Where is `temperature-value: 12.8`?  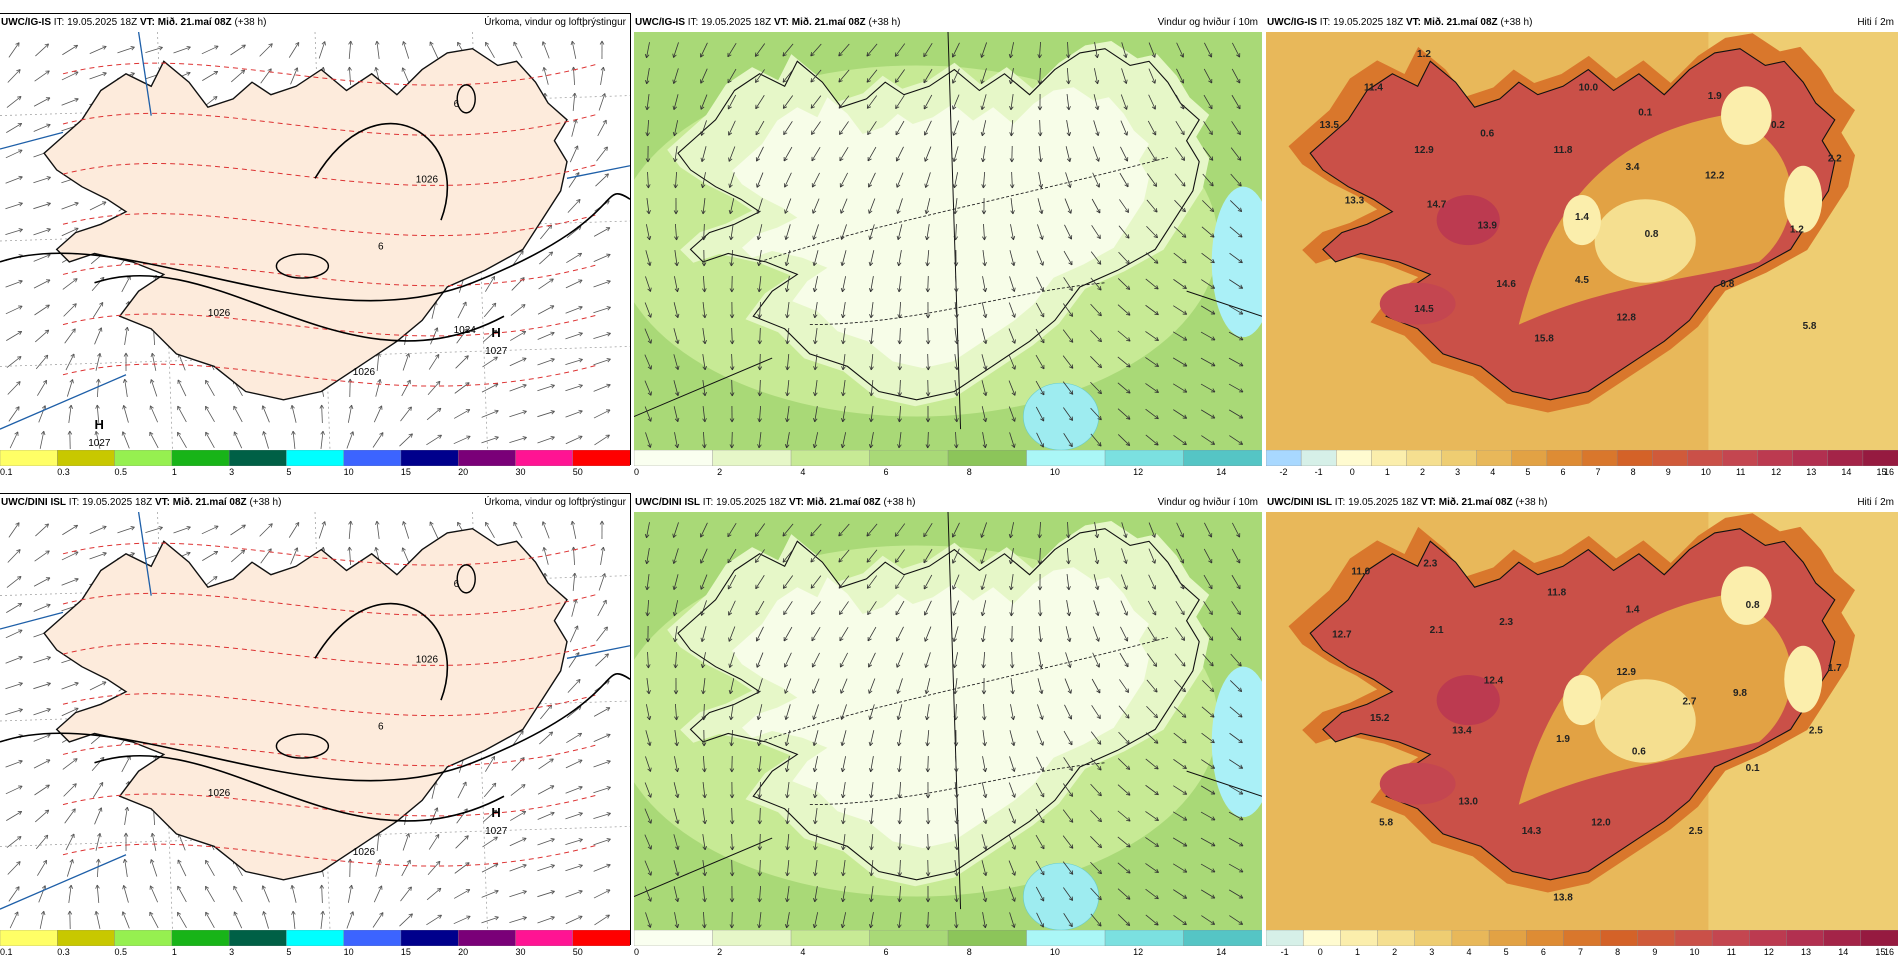
temperature-value: 12.8 is located at coordinates (1627, 317).